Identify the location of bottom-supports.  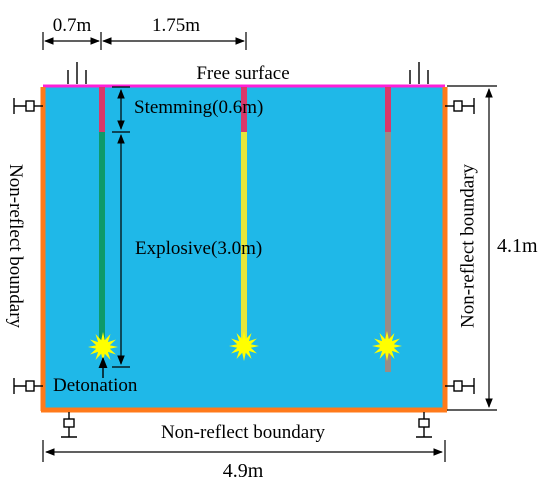
(246, 425).